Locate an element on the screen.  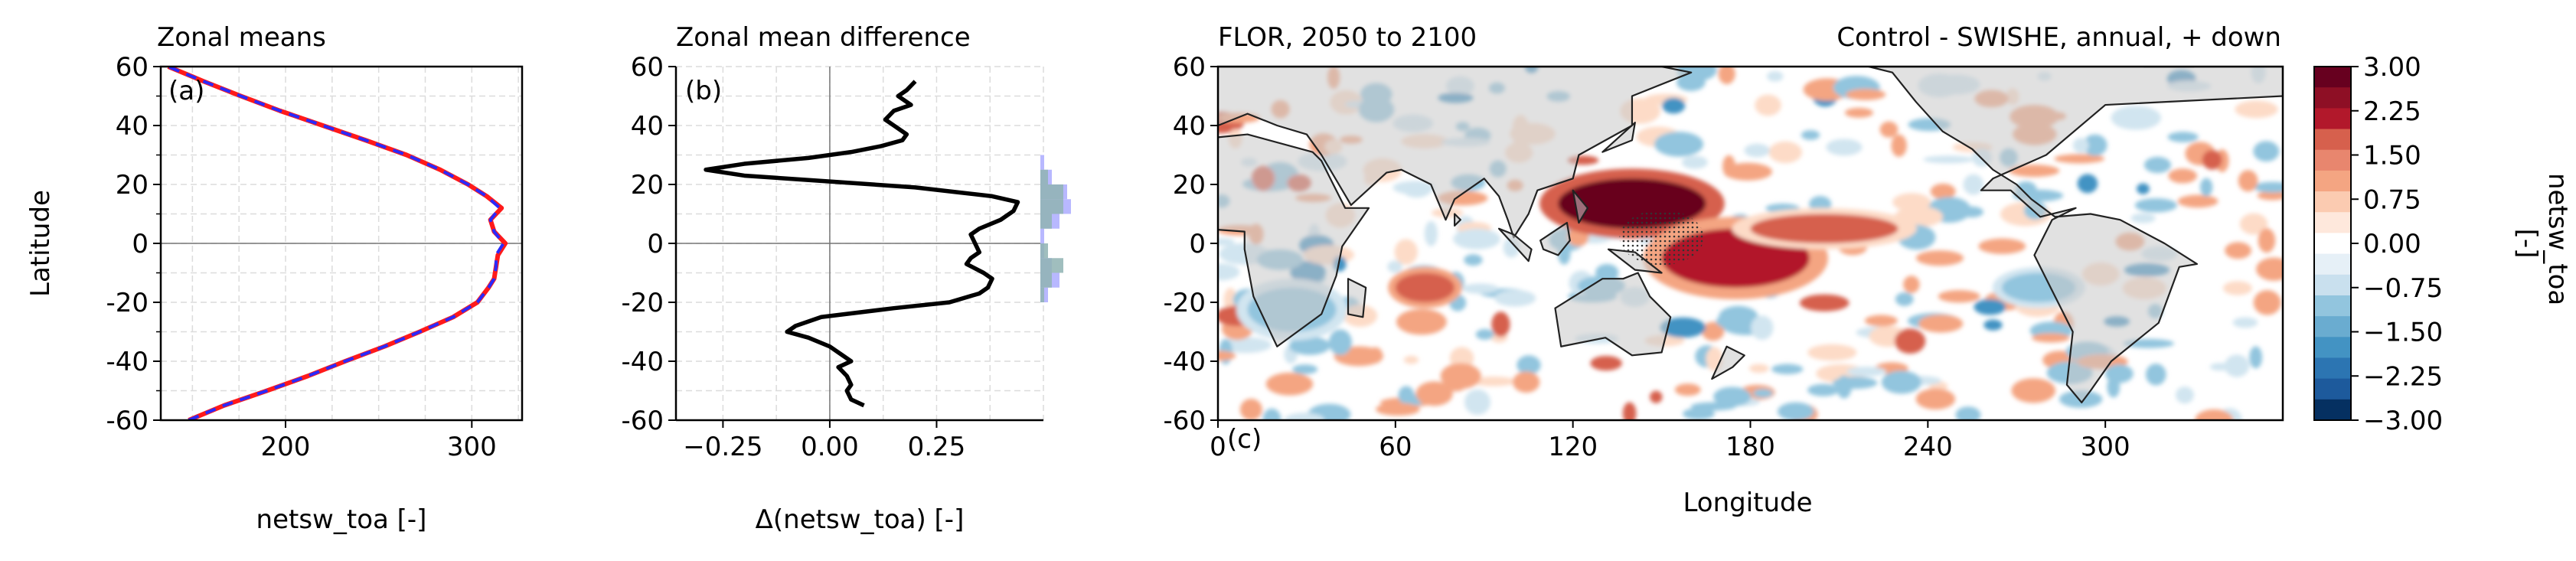
diff-line is located at coordinates (862, 244).